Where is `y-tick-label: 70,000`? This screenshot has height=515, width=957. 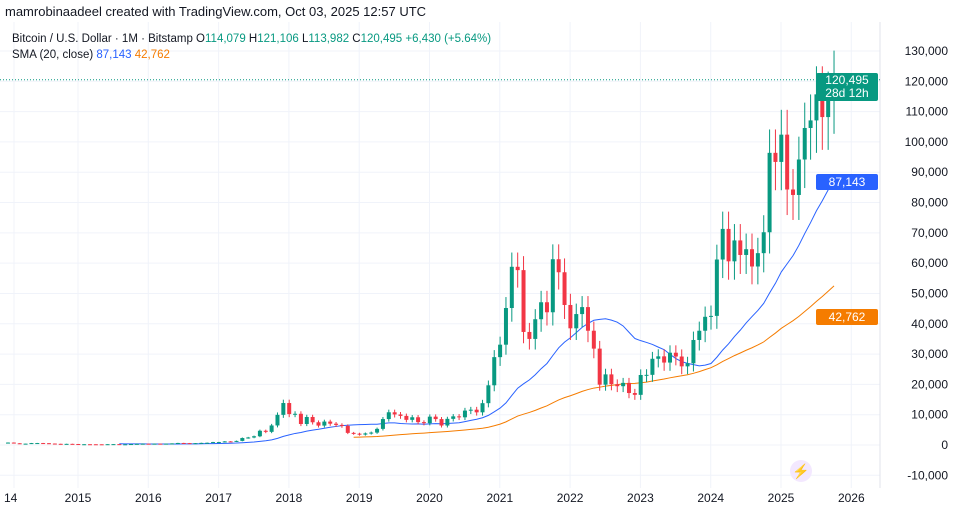 y-tick-label: 70,000 is located at coordinates (929, 233).